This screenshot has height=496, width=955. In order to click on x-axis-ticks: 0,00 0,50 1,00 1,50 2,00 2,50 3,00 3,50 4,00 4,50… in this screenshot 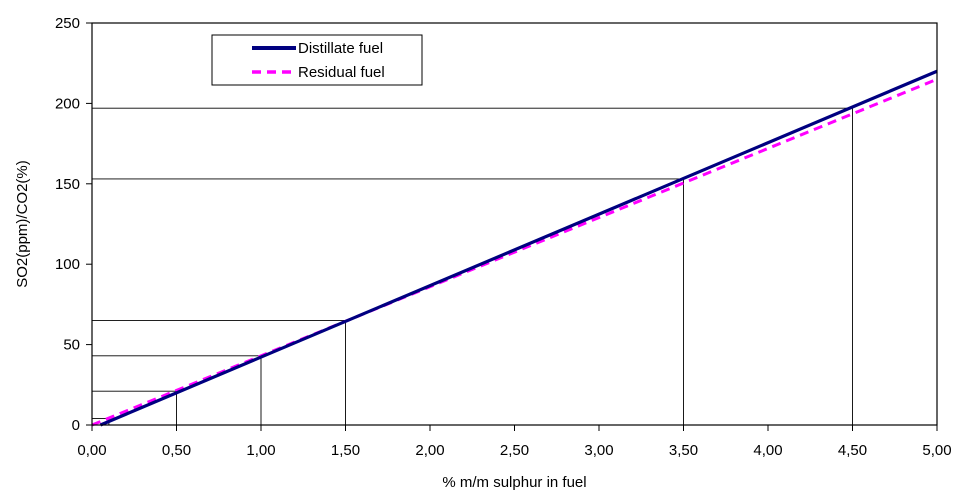, I will do `click(514, 442)`.